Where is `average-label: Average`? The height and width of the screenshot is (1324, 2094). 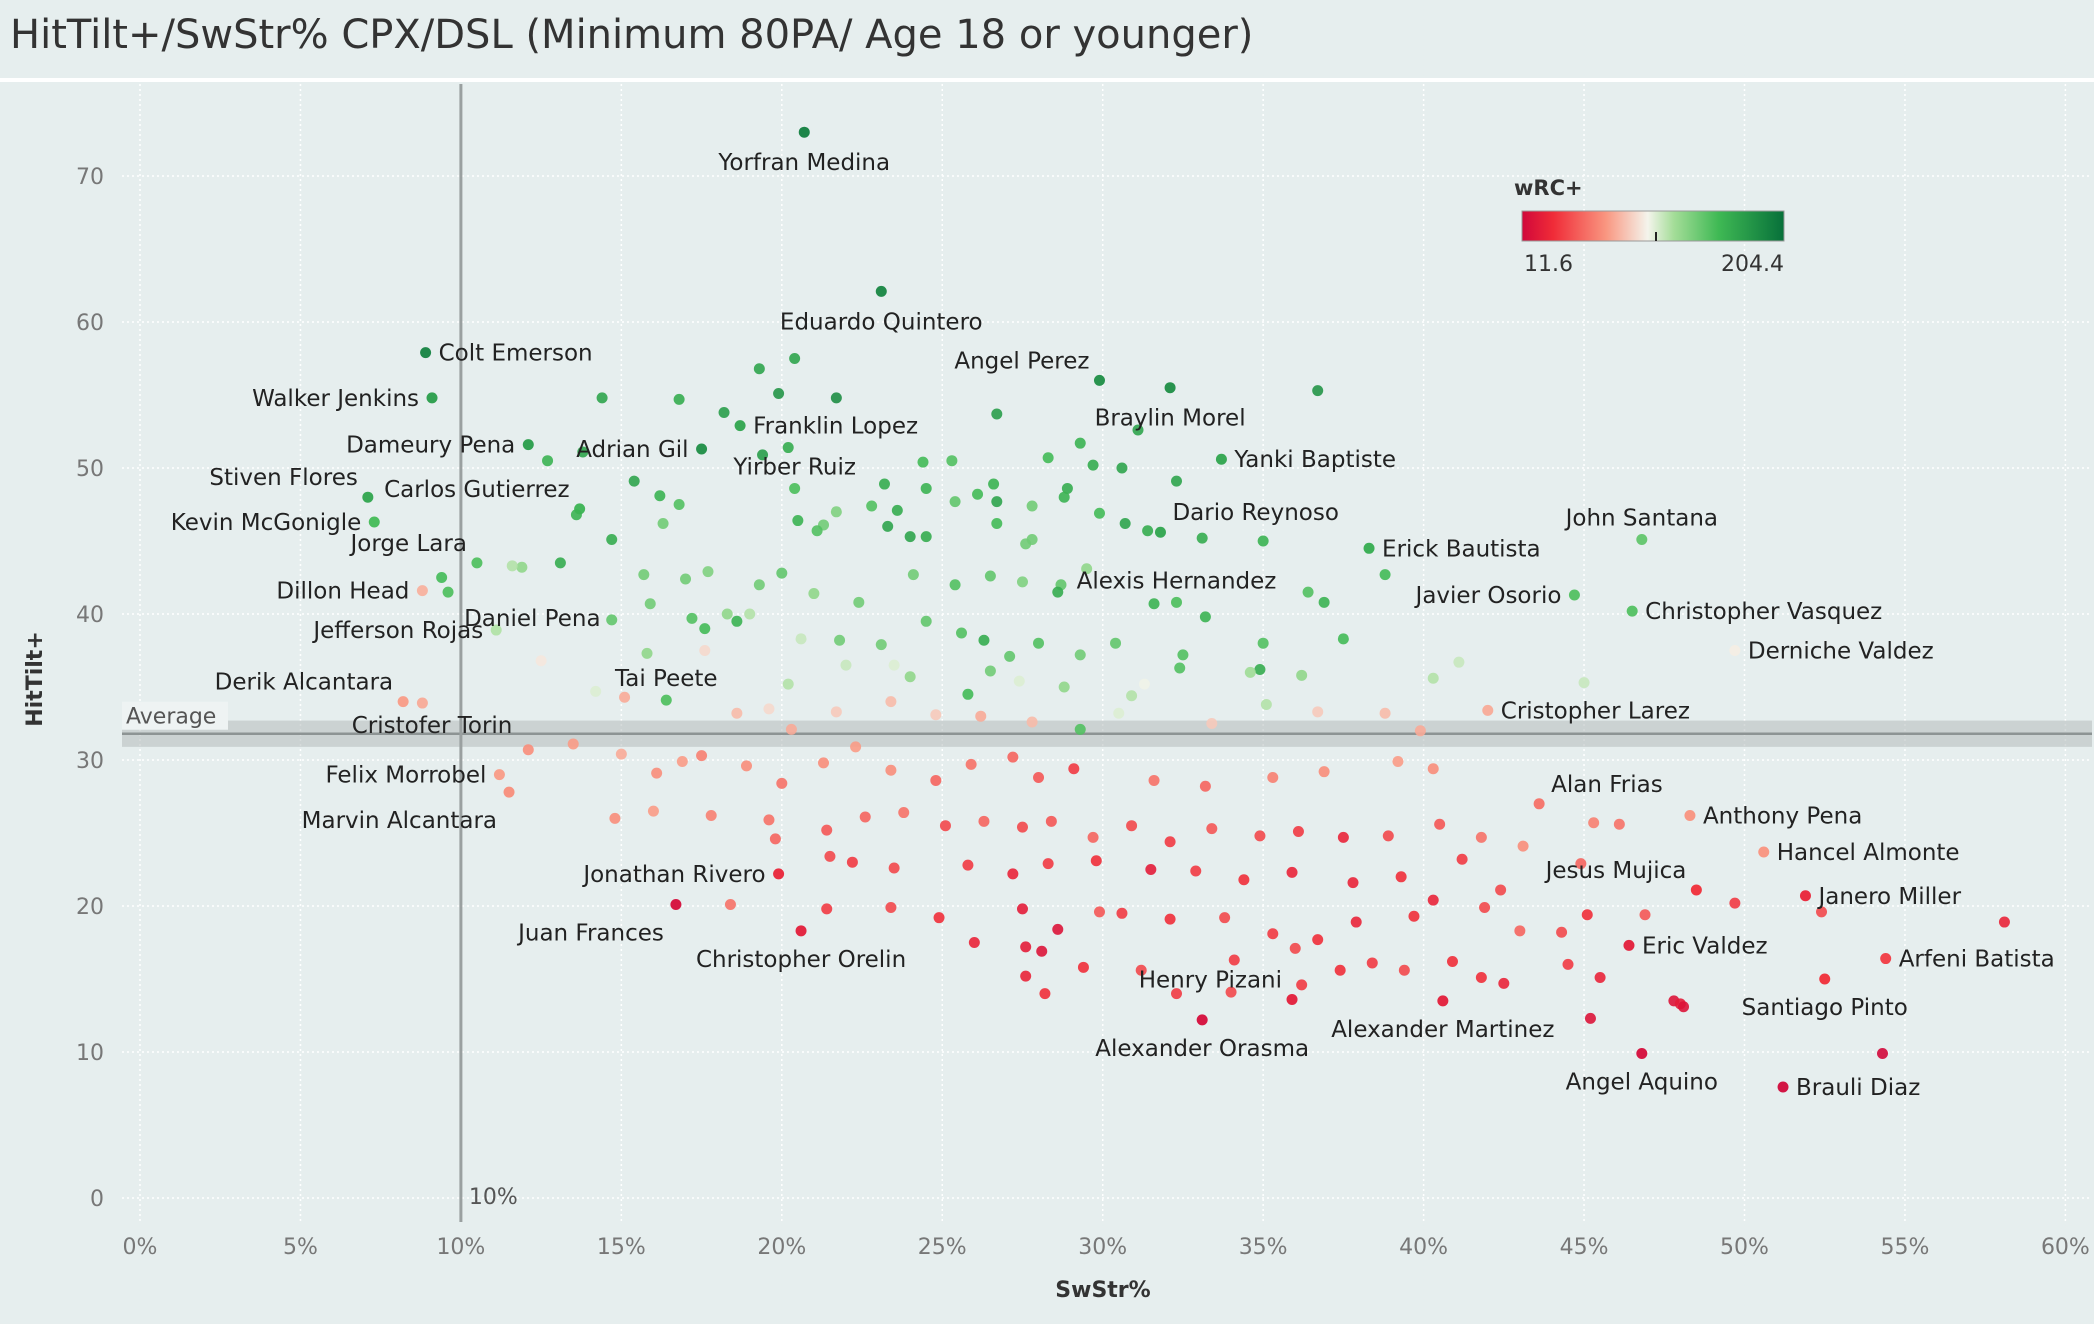
average-label: Average is located at coordinates (171, 717).